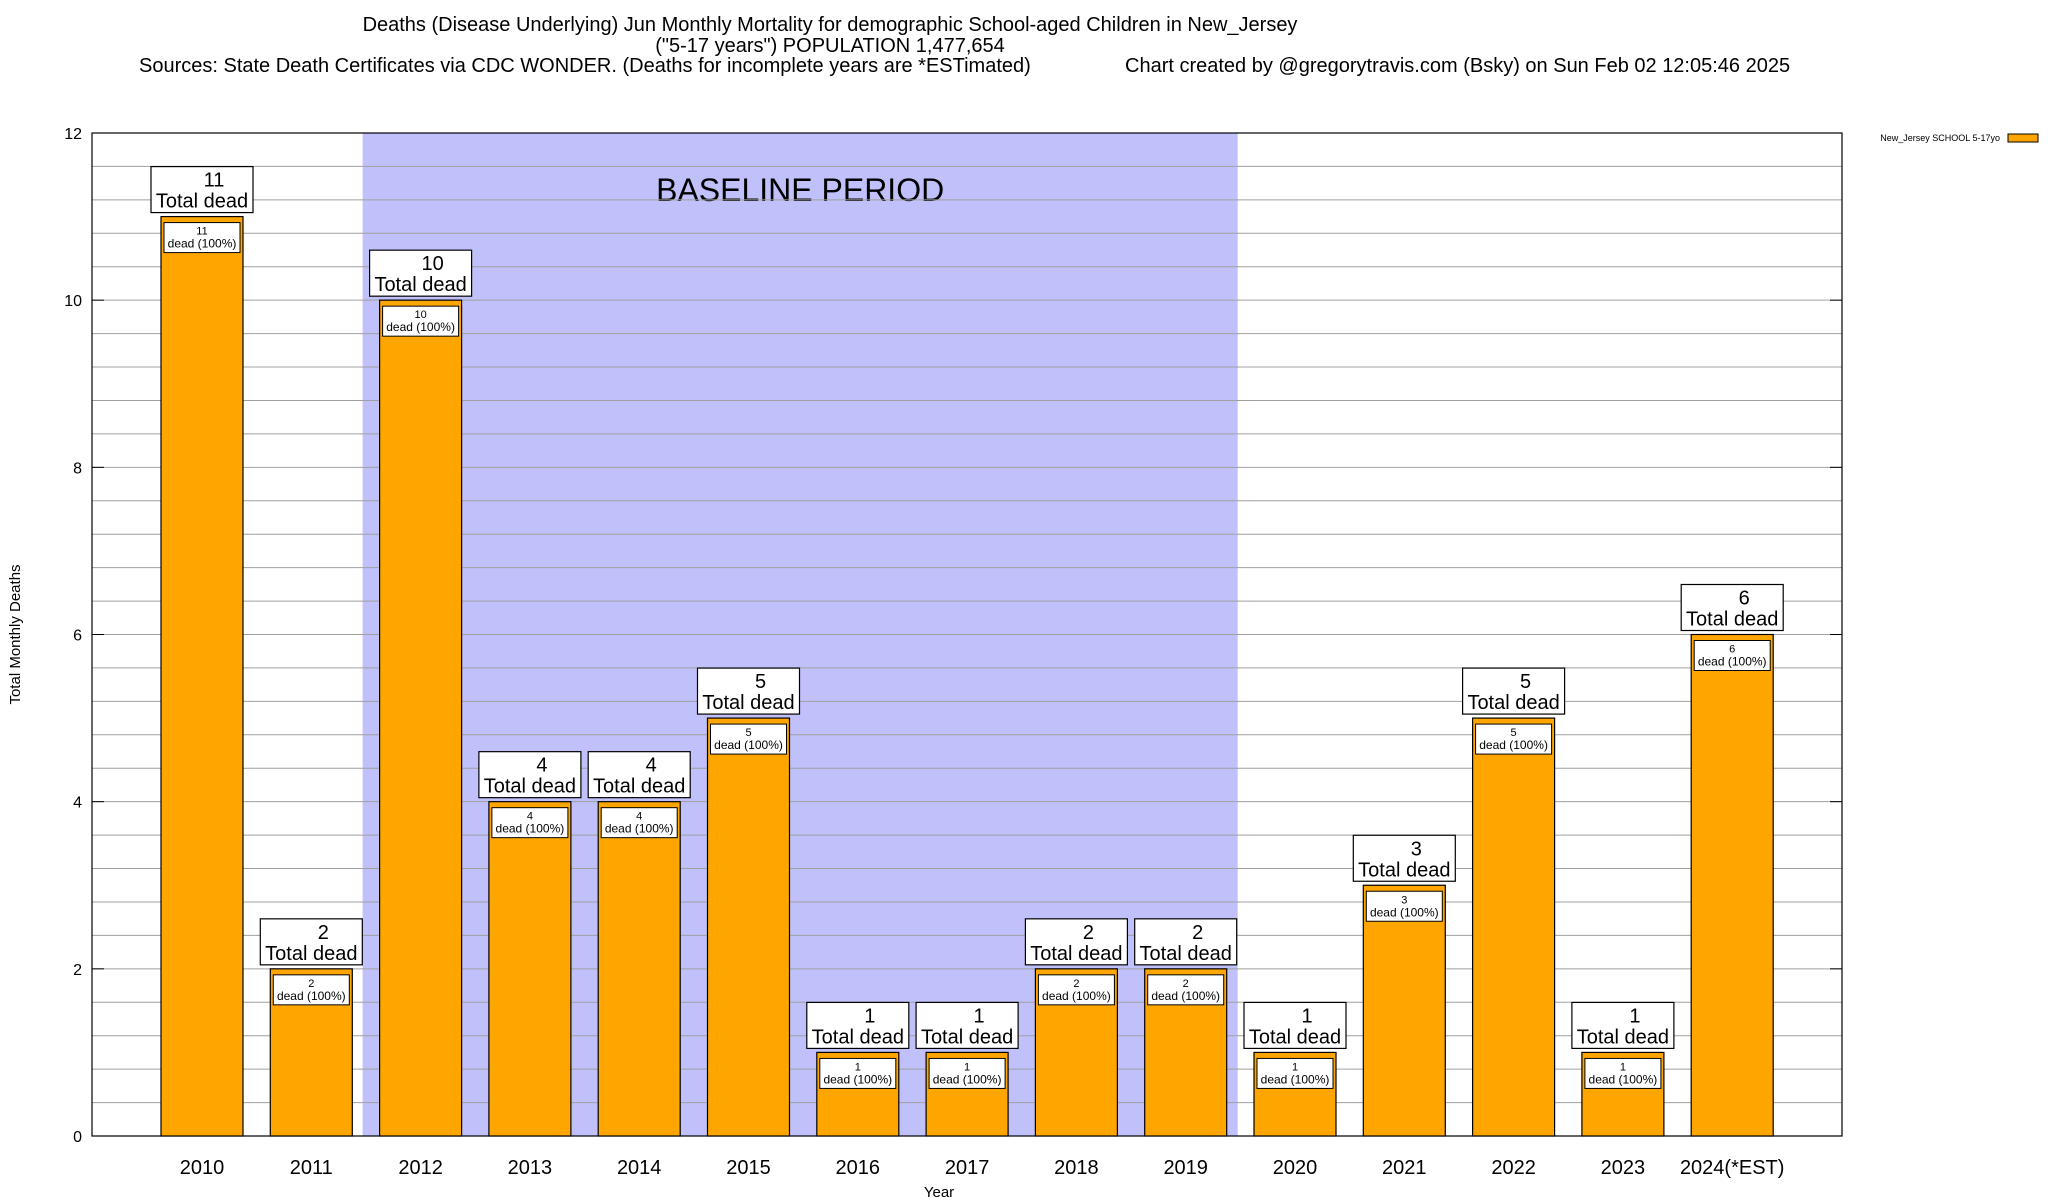 Image resolution: width=2048 pixels, height=1200 pixels. What do you see at coordinates (77, 468) in the screenshot?
I see `y-tick-label: 8` at bounding box center [77, 468].